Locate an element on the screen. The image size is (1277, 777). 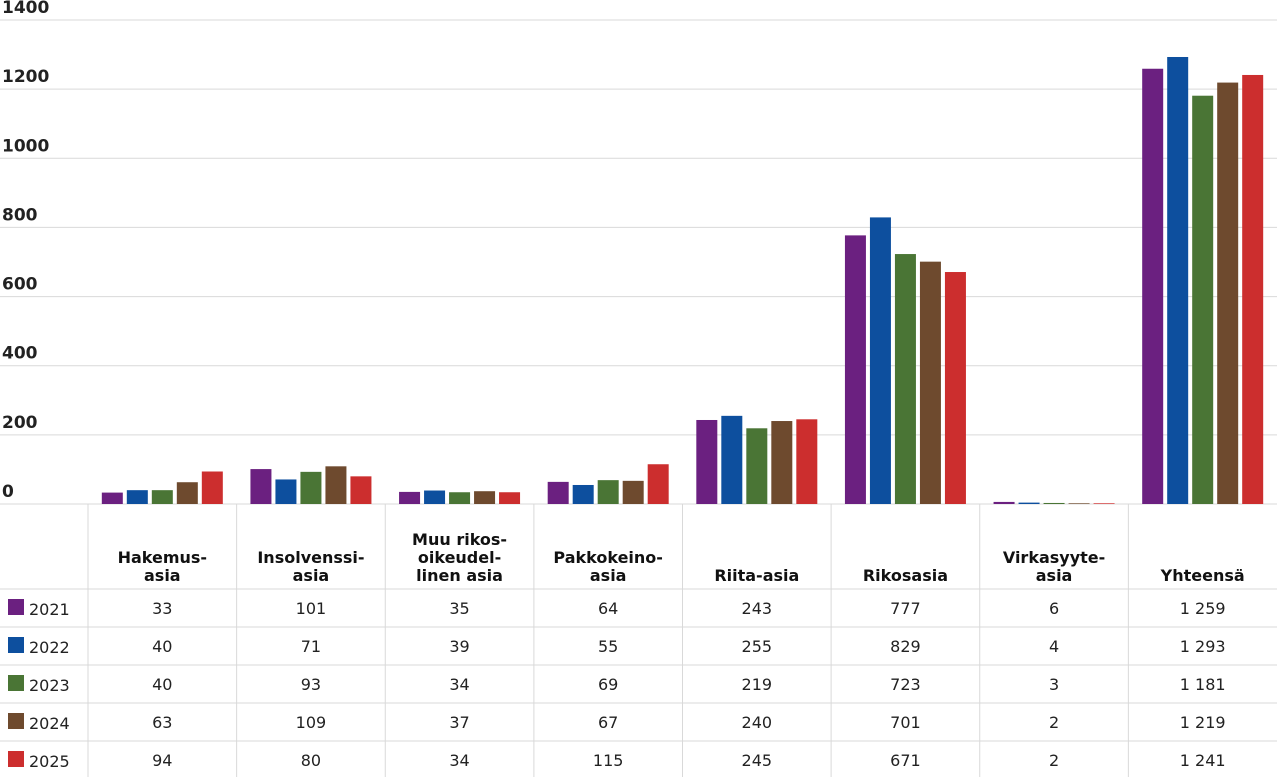
legend-swatch-2025 is located at coordinates (16, 759).